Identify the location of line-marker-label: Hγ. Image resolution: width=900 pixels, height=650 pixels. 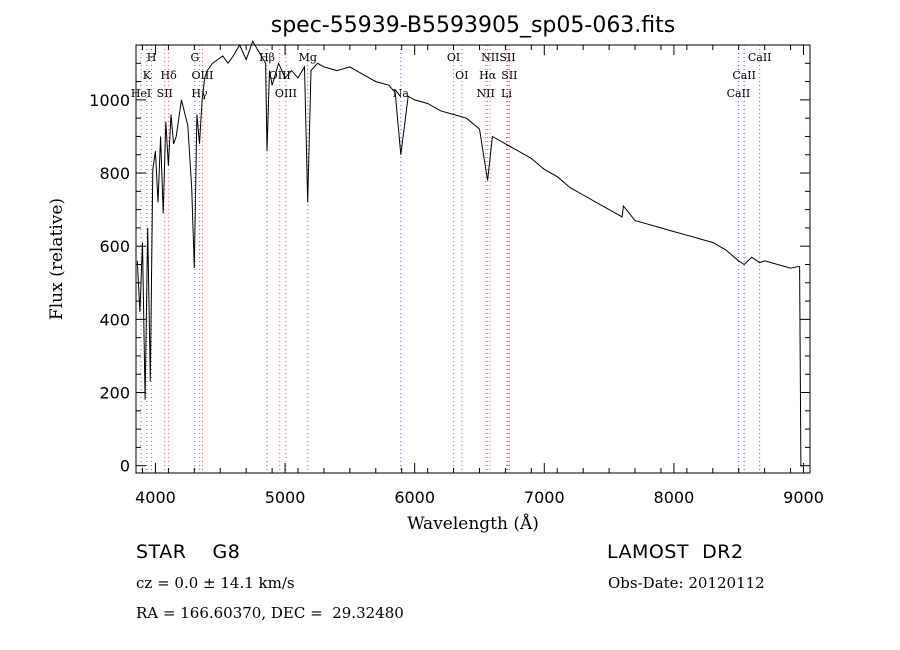
(199, 93).